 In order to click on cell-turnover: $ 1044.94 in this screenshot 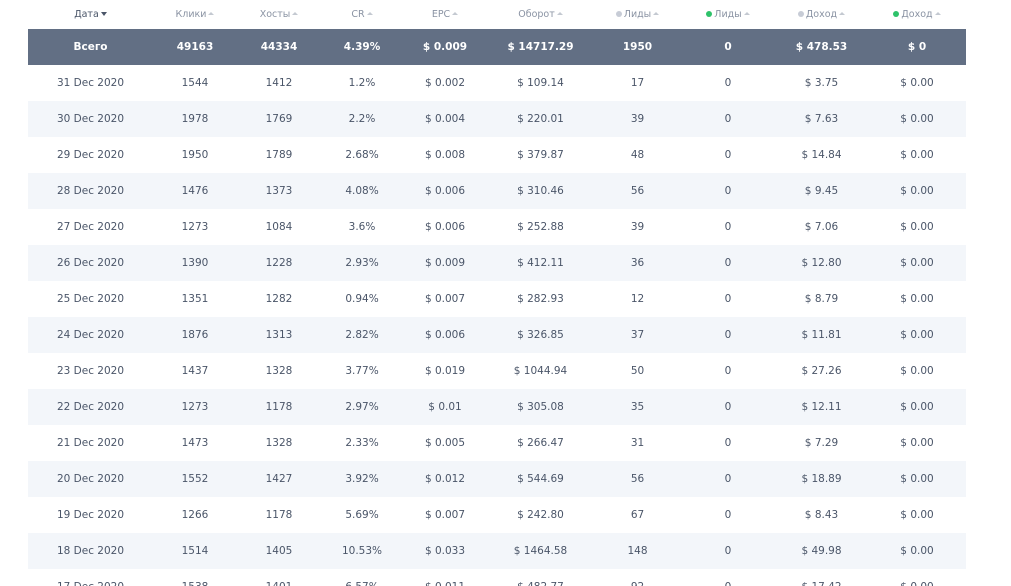, I will do `click(540, 371)`.